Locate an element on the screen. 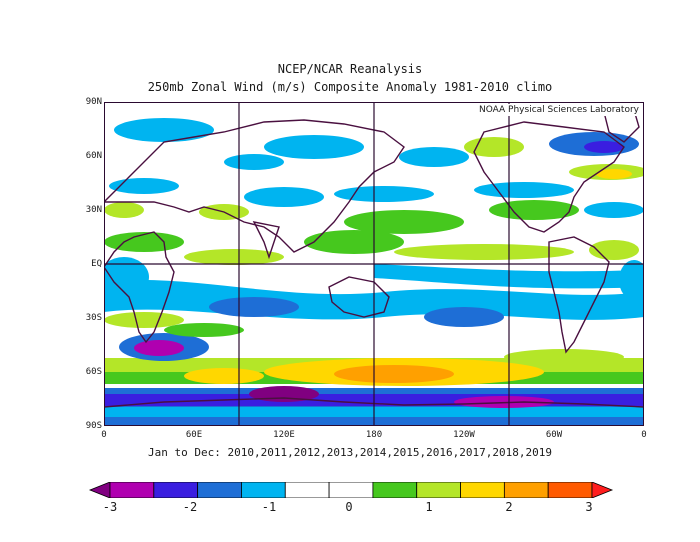  lat-label: 60S is located at coordinates (93, 372).